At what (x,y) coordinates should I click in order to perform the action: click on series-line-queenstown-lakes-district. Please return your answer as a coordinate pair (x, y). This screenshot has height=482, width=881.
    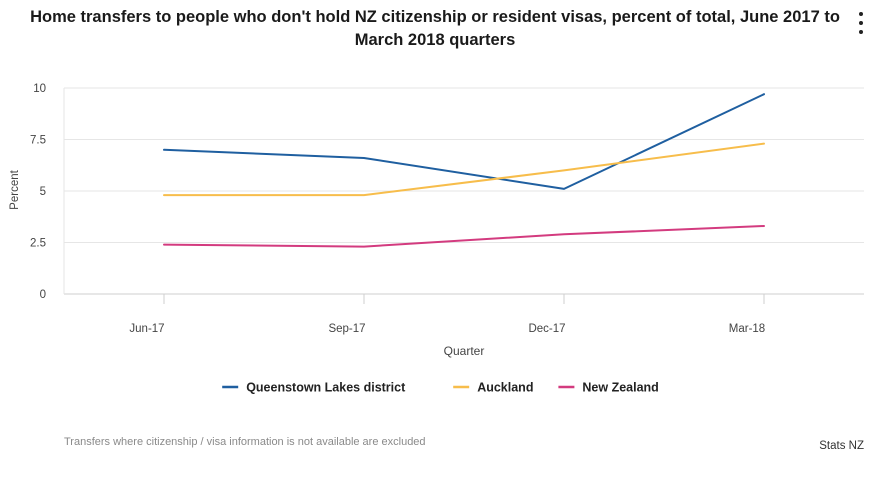
    Looking at the image, I should click on (464, 141).